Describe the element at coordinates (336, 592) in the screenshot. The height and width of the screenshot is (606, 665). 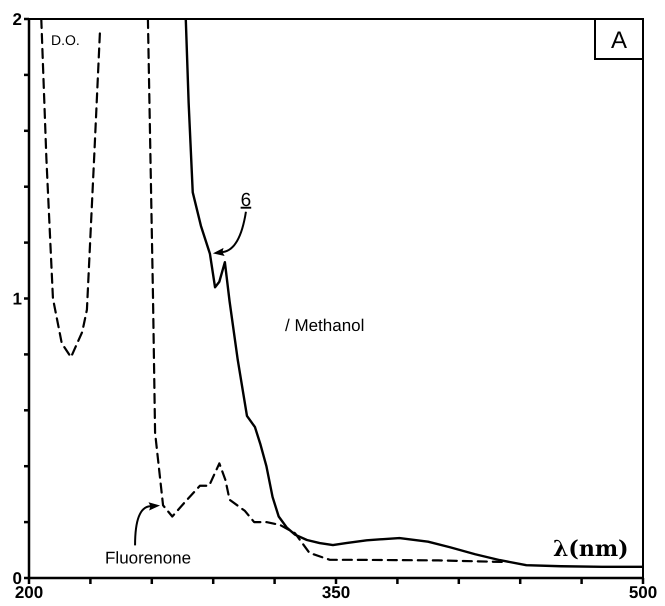
I see `x-tick-label: 350` at that location.